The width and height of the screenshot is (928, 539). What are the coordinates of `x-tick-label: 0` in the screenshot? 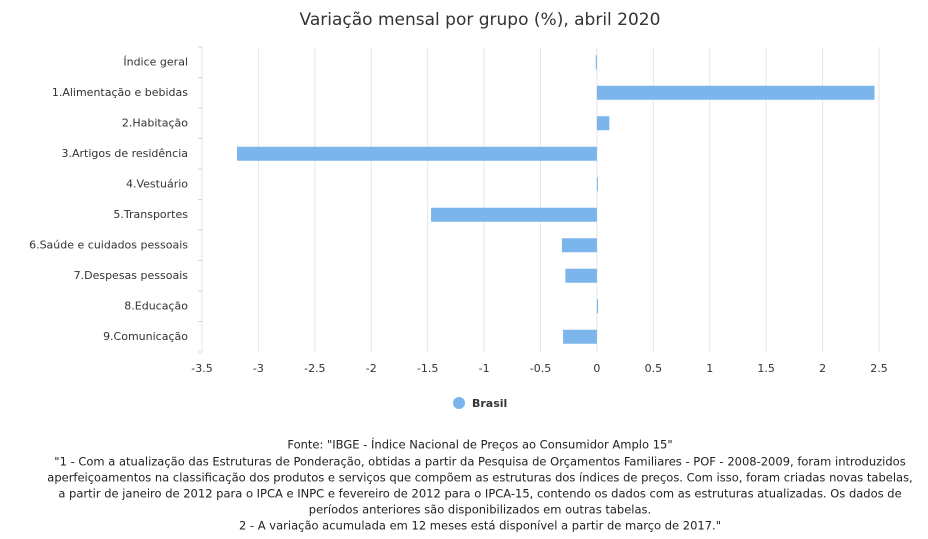 It's located at (596, 368).